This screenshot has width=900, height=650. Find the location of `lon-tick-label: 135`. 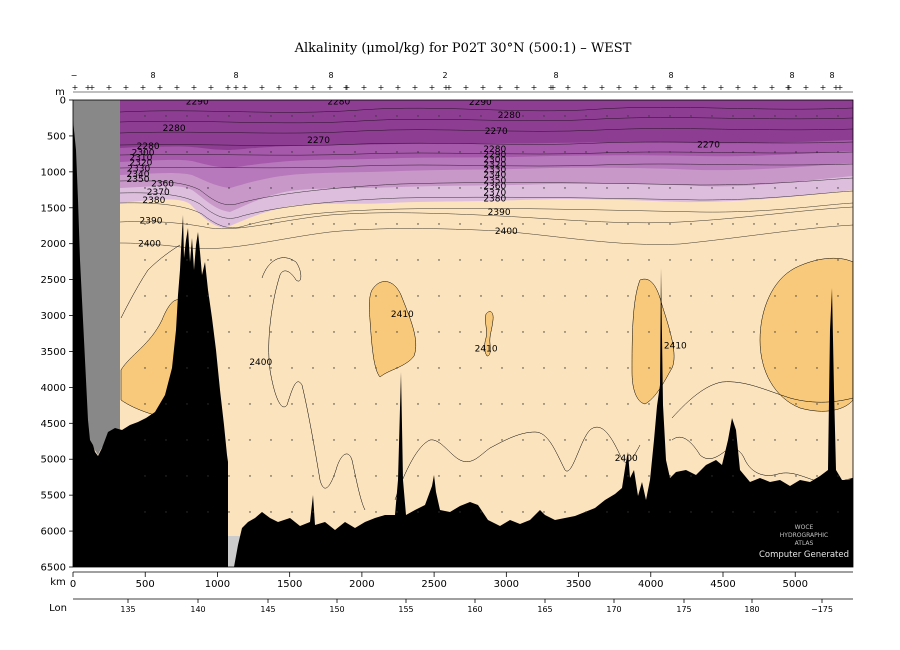

lon-tick-label: 135 is located at coordinates (127, 609).